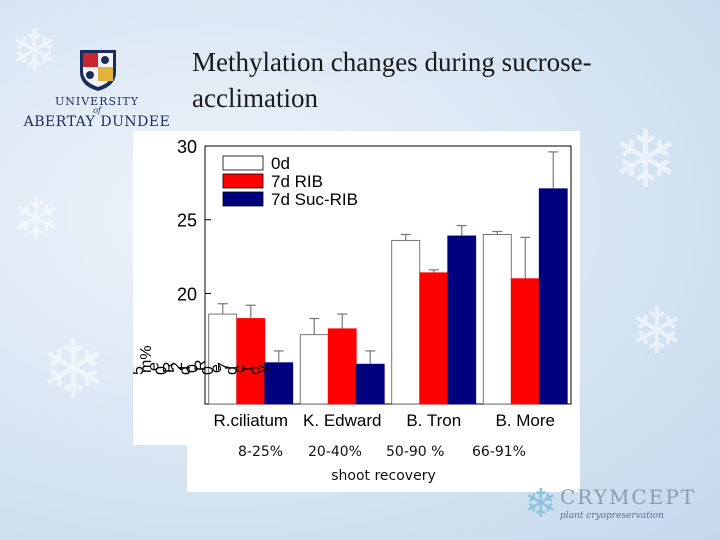 This screenshot has width=720, height=540. Describe the element at coordinates (335, 452) in the screenshot. I see `percent-label-k-edward: 20-40%` at that location.